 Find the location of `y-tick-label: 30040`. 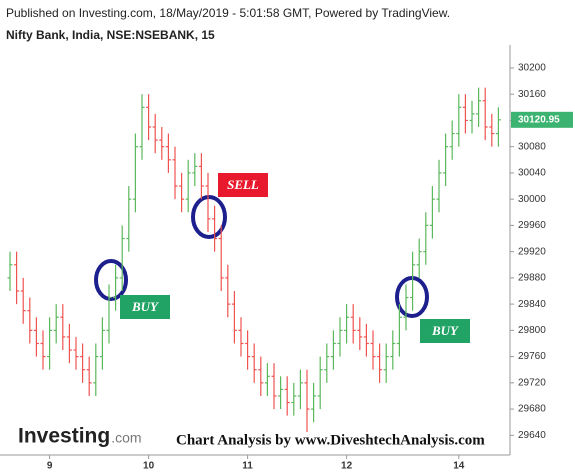

y-tick-label: 30040 is located at coordinates (532, 173).